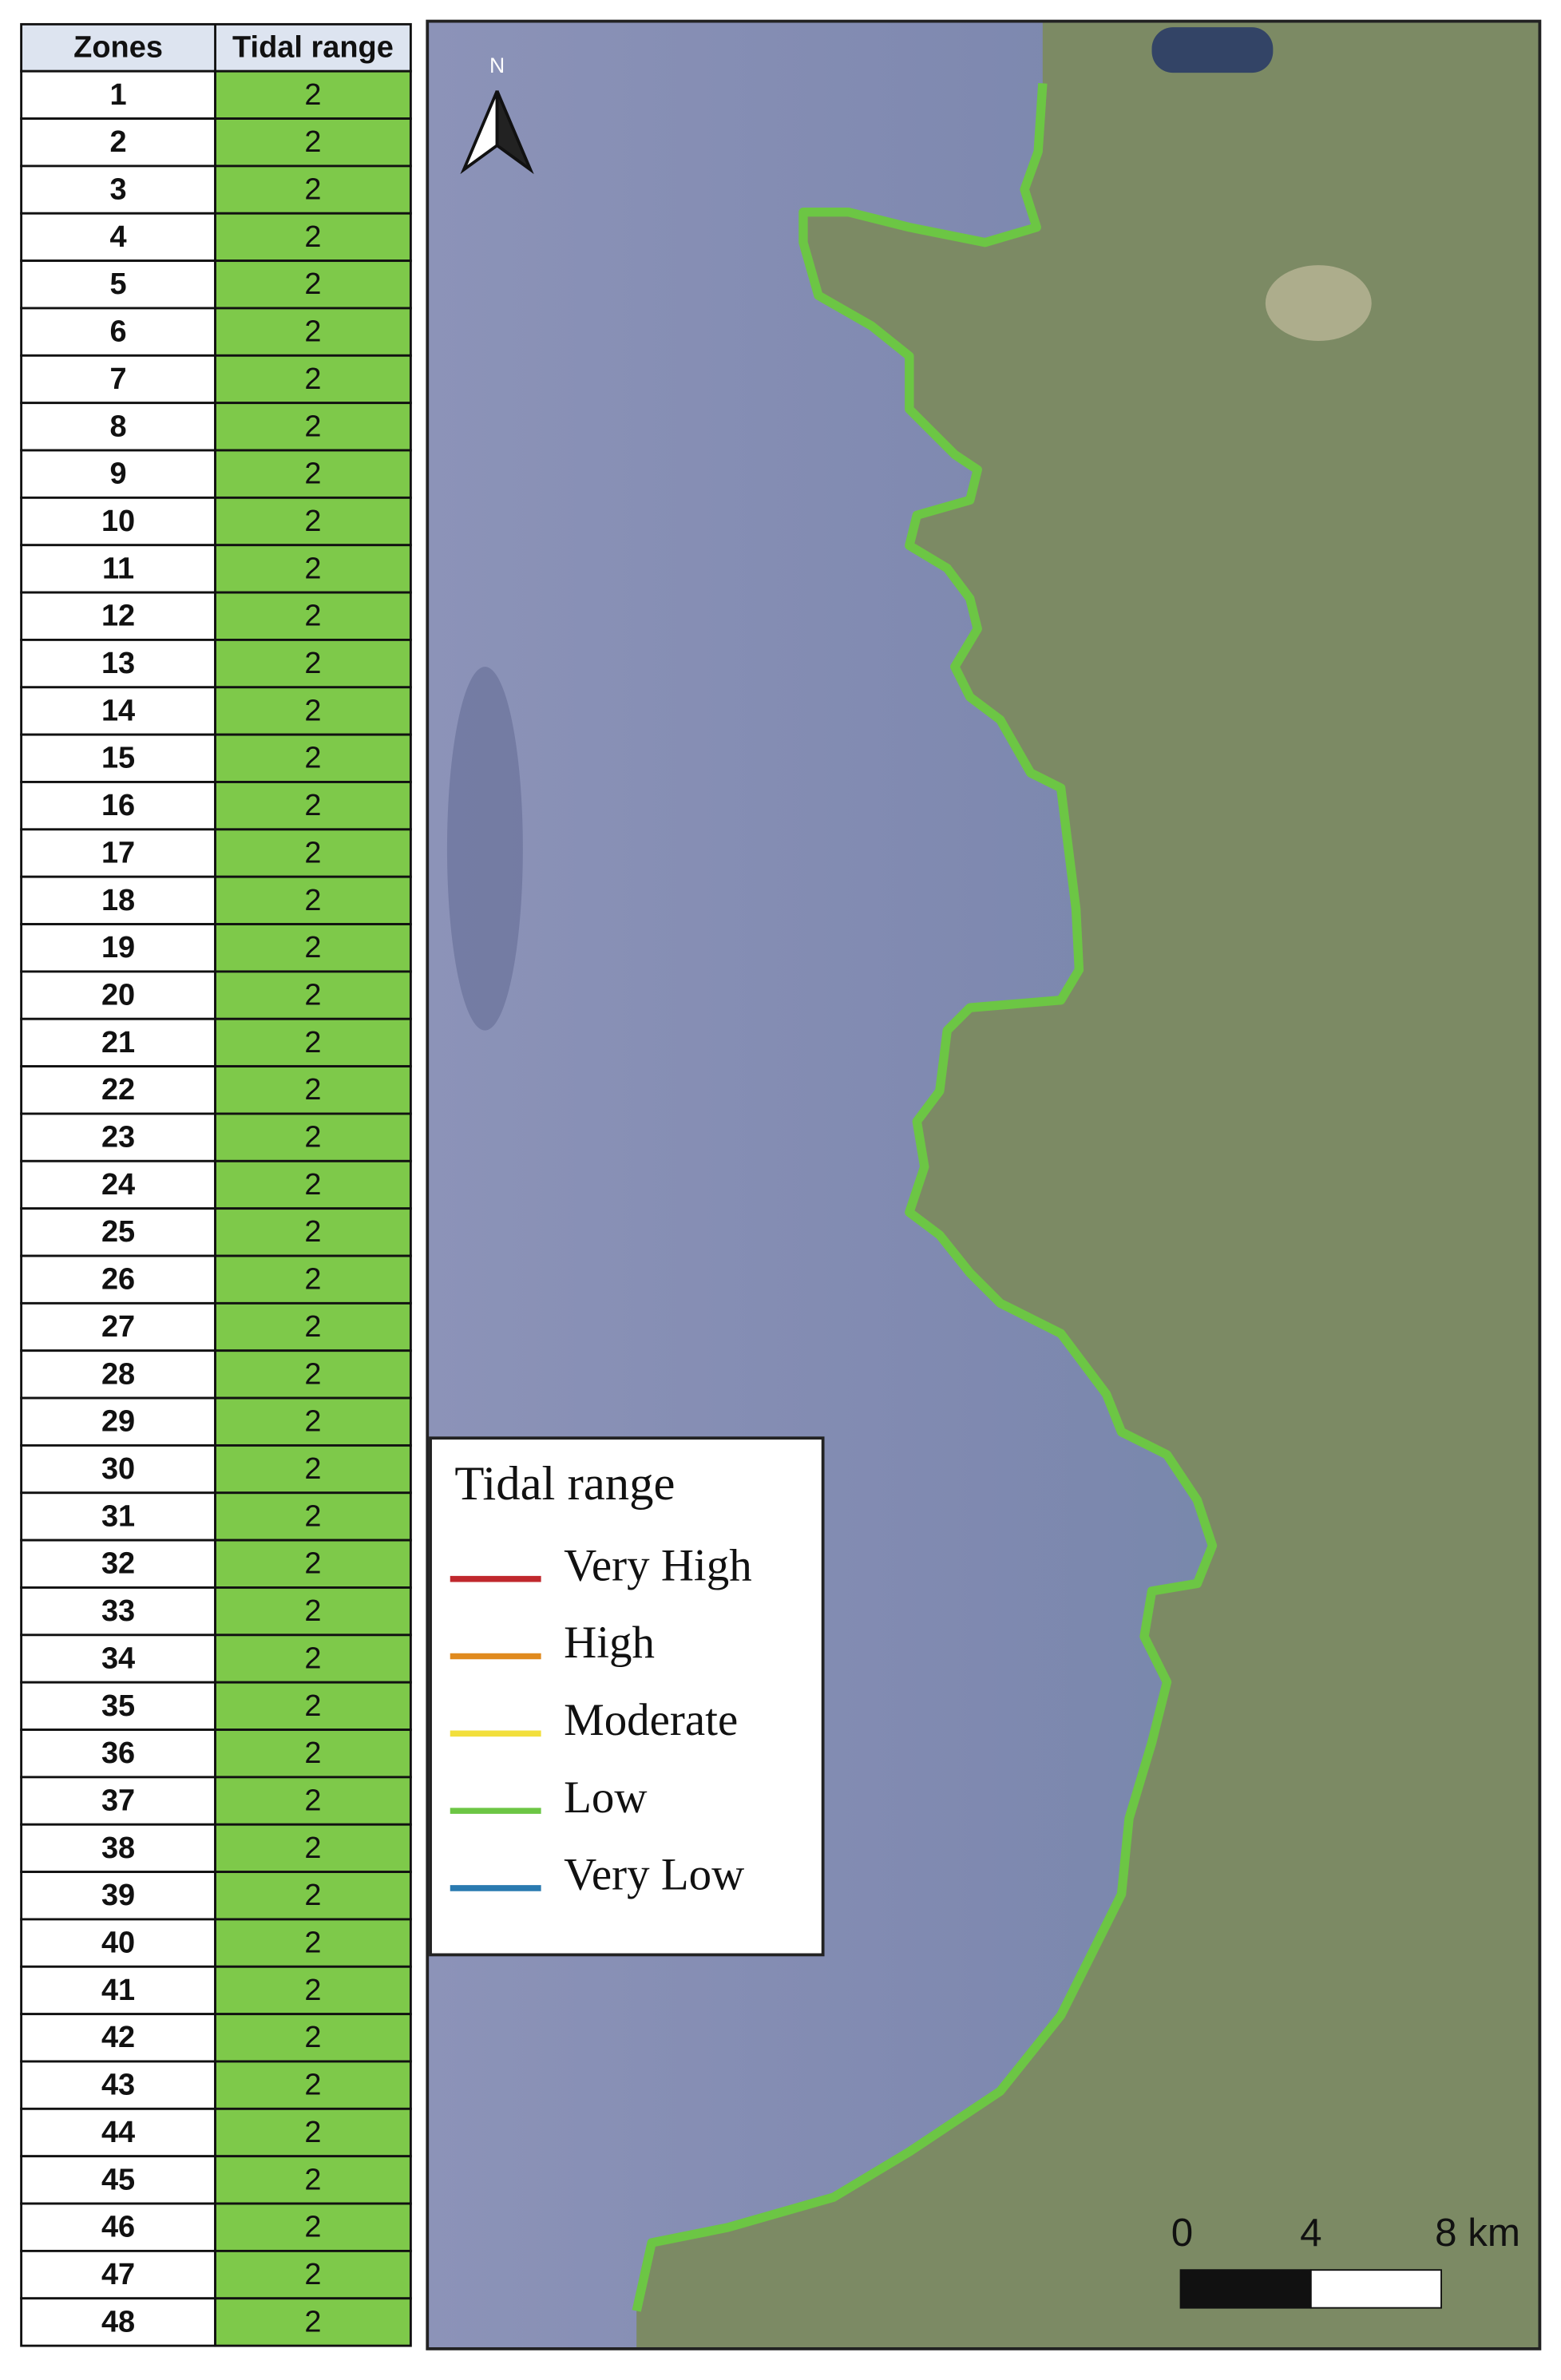 The height and width of the screenshot is (2380, 1561). Describe the element at coordinates (118, 1848) in the screenshot. I see `zone-label: 38` at that location.